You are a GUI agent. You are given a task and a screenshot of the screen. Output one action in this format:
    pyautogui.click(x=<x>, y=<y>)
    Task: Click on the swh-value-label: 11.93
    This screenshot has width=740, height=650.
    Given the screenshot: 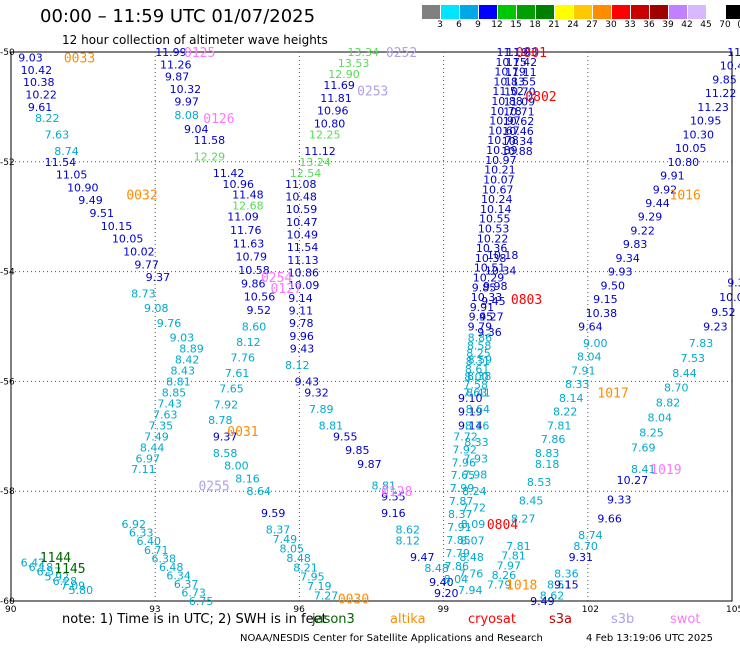 What is the action you would take?
    pyautogui.click(x=522, y=52)
    